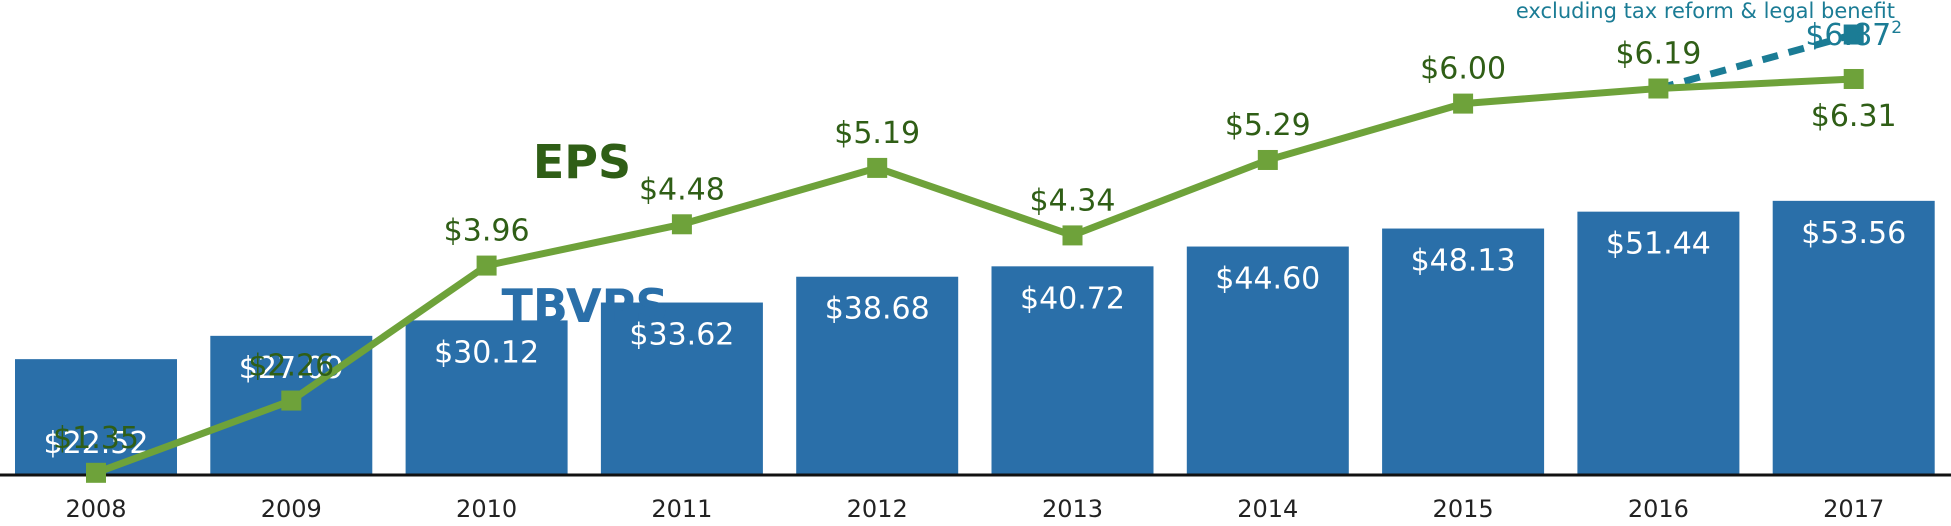 This screenshot has height=526, width=1951. What do you see at coordinates (1268, 125) in the screenshot?
I see `eps-label-2014: $5.29` at bounding box center [1268, 125].